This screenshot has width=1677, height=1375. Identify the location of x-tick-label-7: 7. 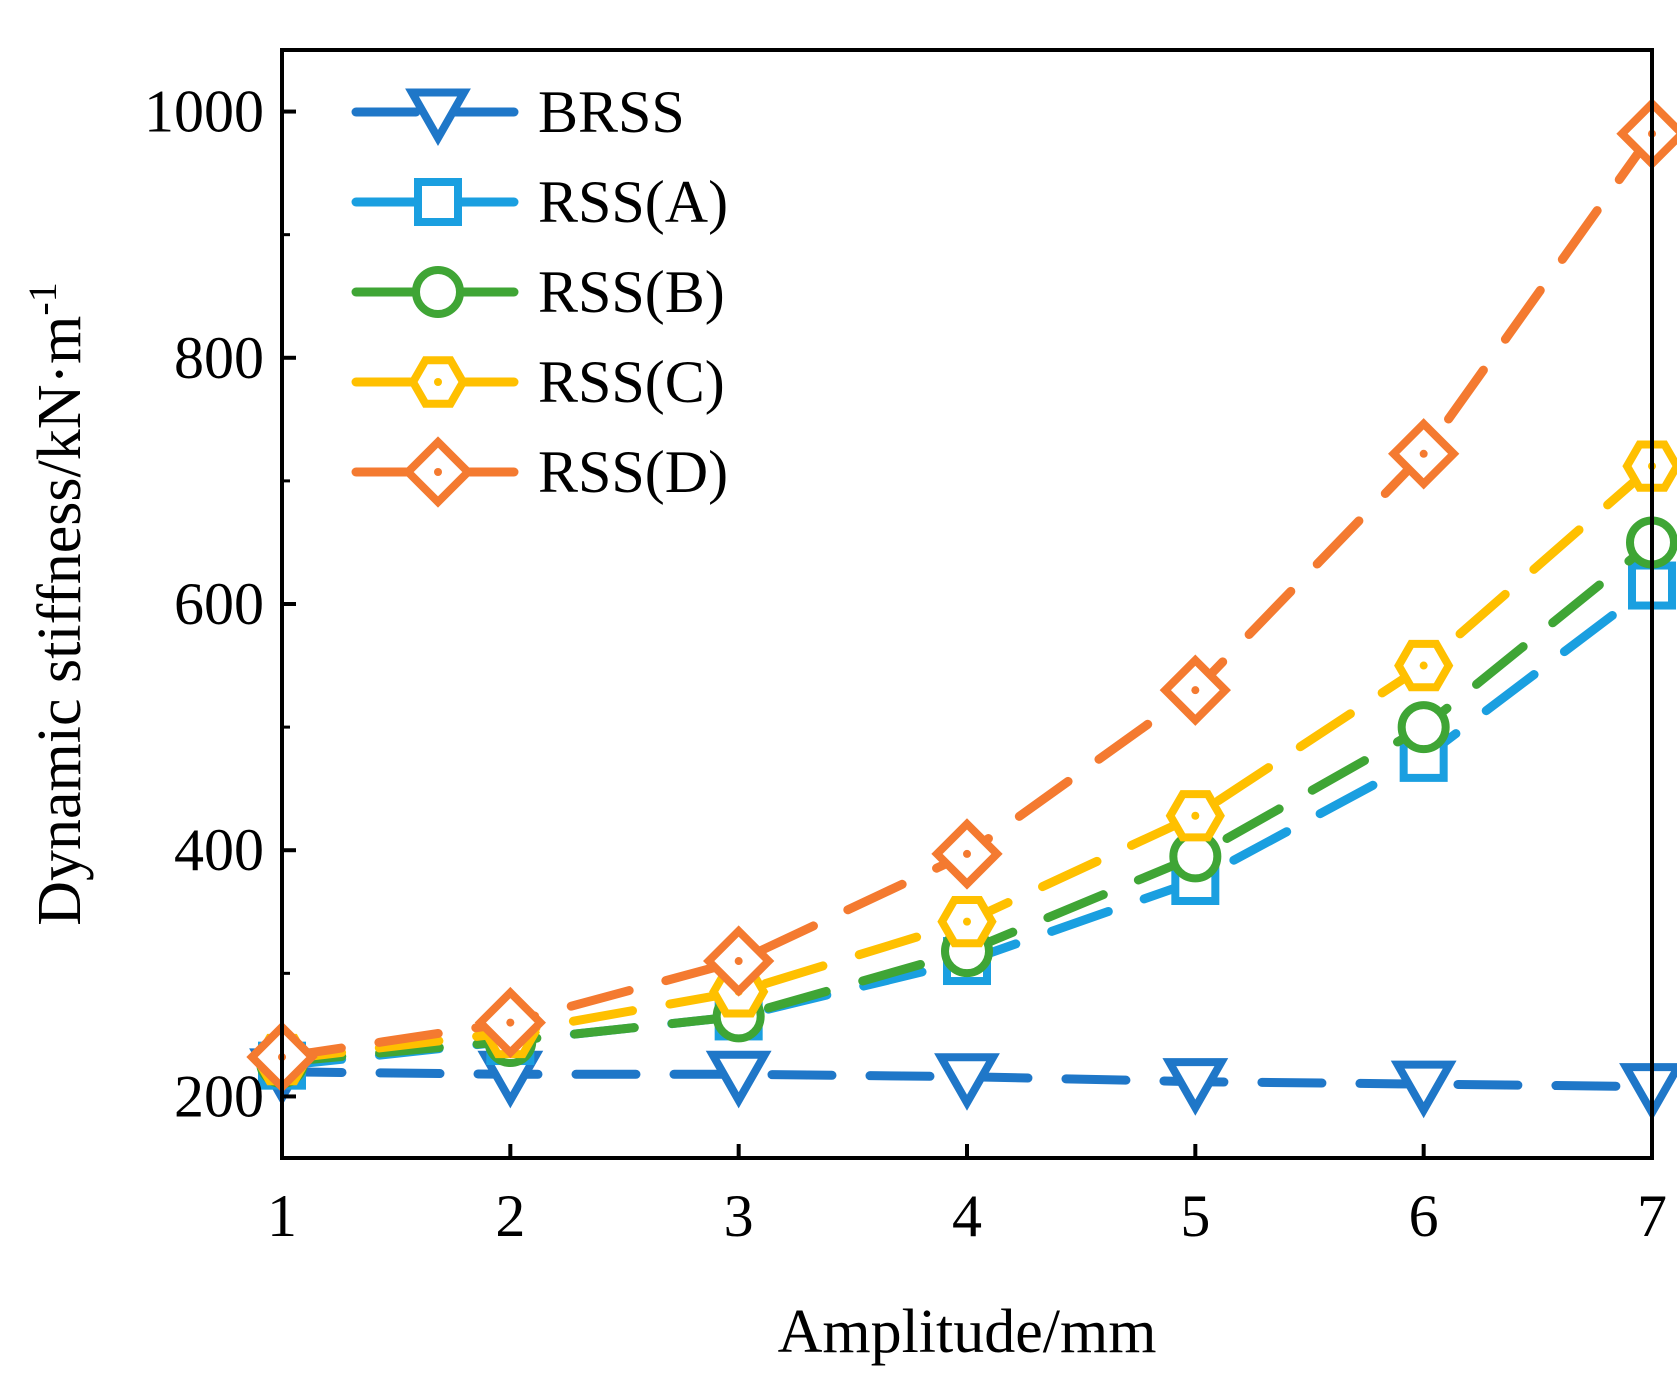
(1652, 1216).